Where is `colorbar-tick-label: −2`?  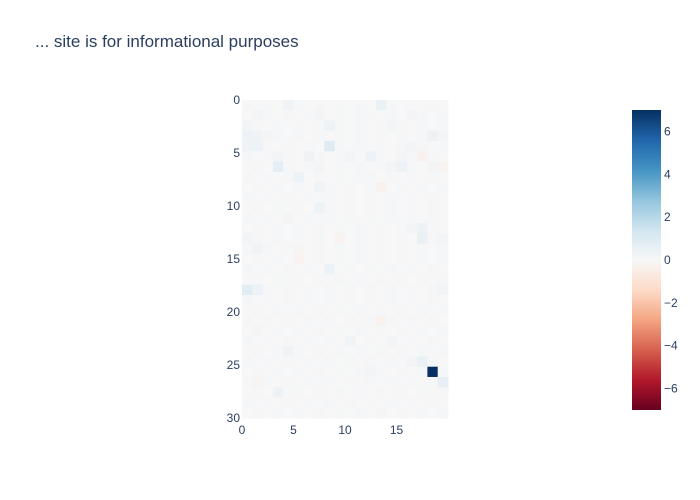
colorbar-tick-label: −2 is located at coordinates (671, 303).